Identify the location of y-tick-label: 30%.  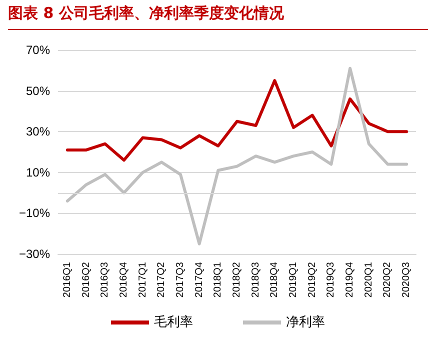
(38, 131).